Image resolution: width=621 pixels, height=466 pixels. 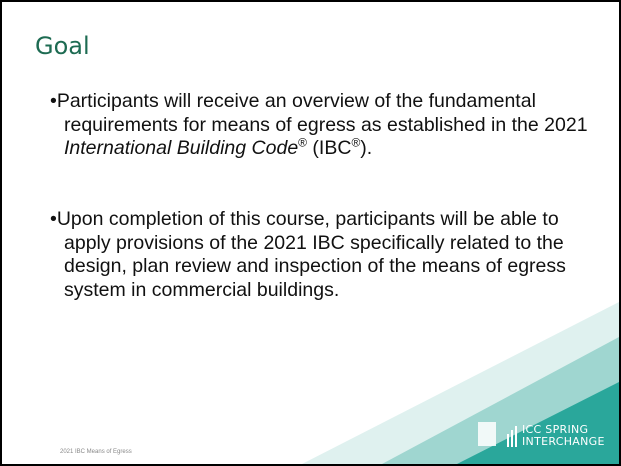 I want to click on interchange-icon, so click(x=512, y=436).